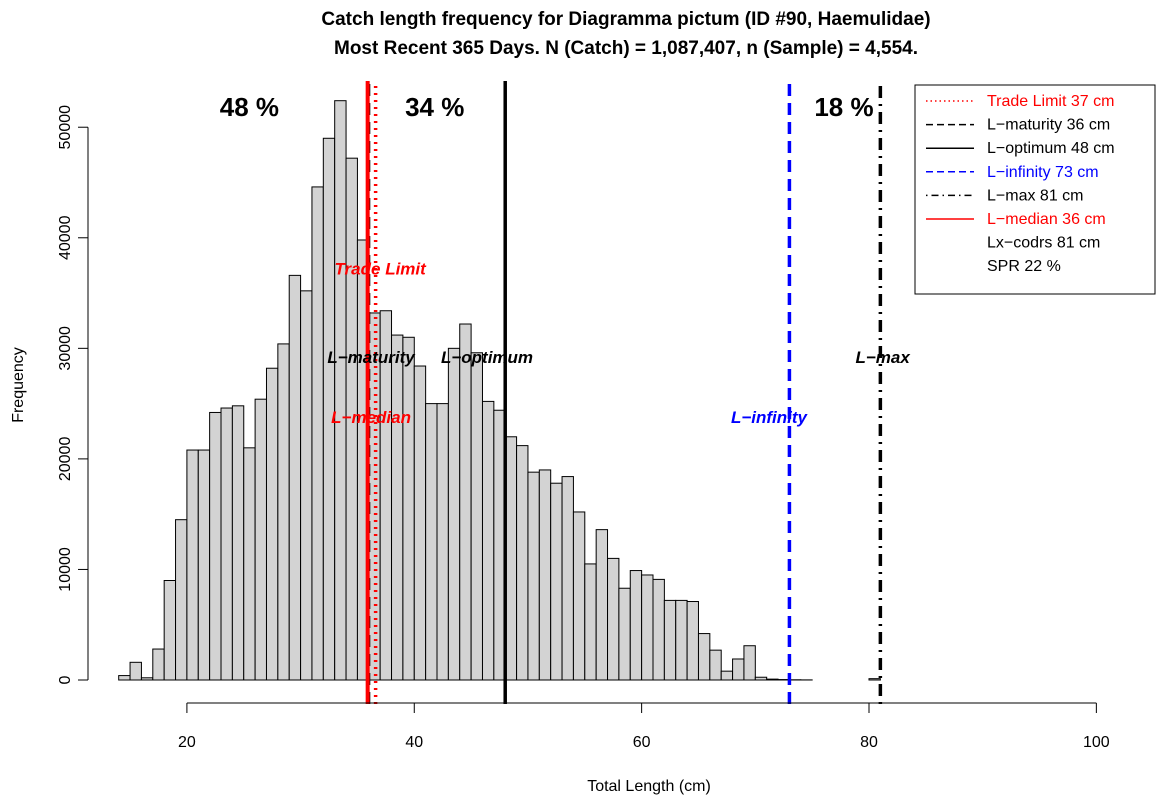  I want to click on reference-label-trade_limit: Trade Limit, so click(380, 269).